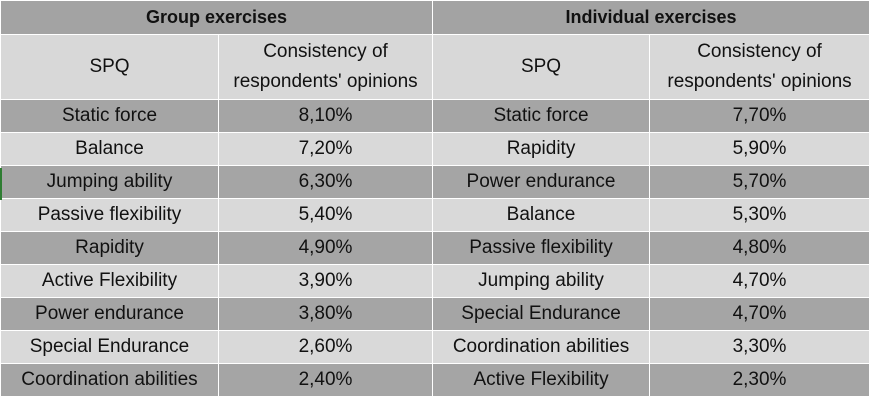  What do you see at coordinates (759, 380) in the screenshot?
I see `individual-value-cell: 2,30%` at bounding box center [759, 380].